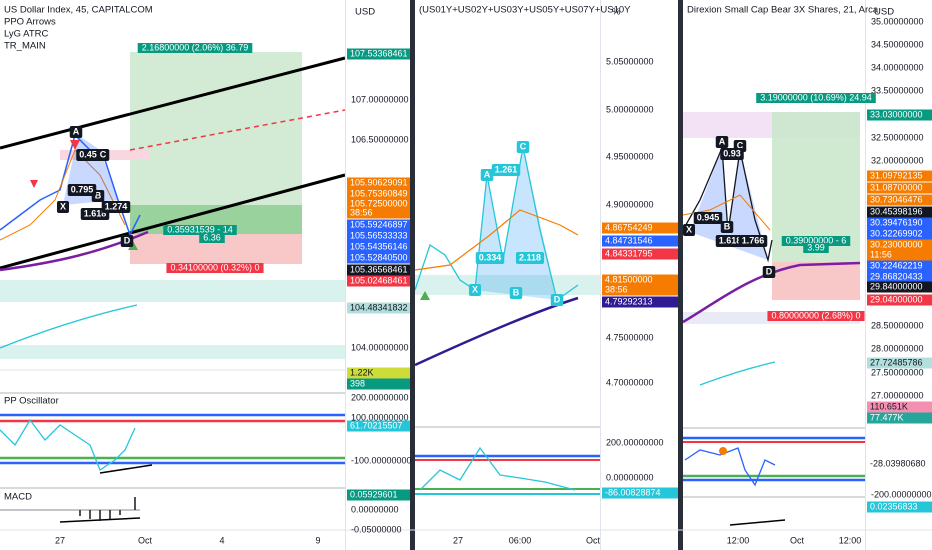 This screenshot has height=550, width=932. Describe the element at coordinates (376, 425) in the screenshot. I see `price-badge-label: 61.70215507` at that location.